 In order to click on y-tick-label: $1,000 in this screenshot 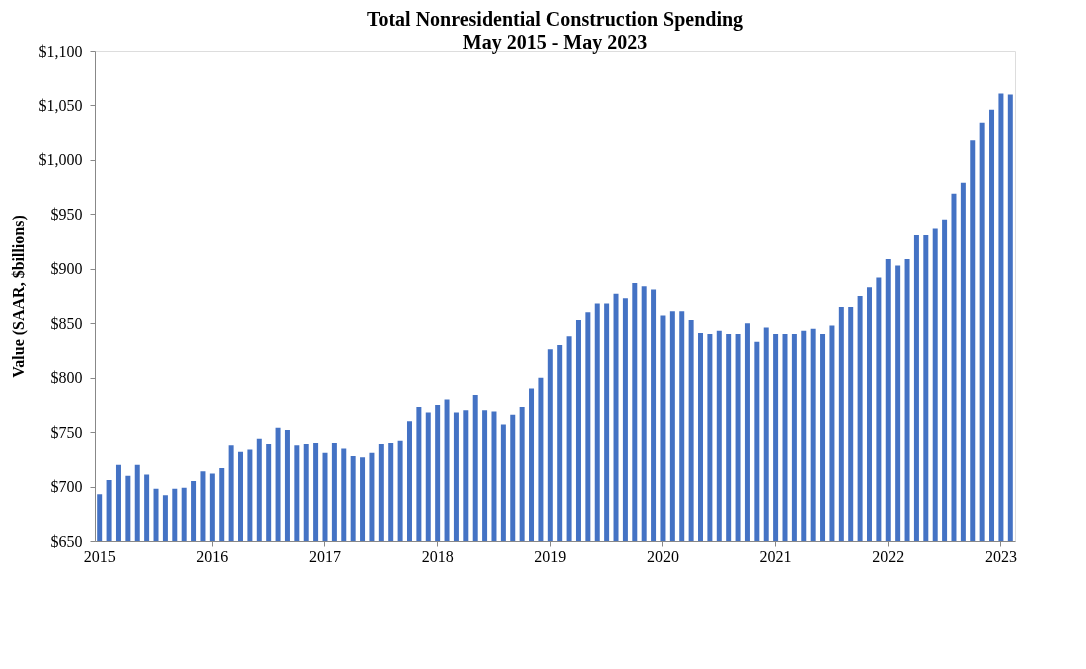, I will do `click(60, 160)`.